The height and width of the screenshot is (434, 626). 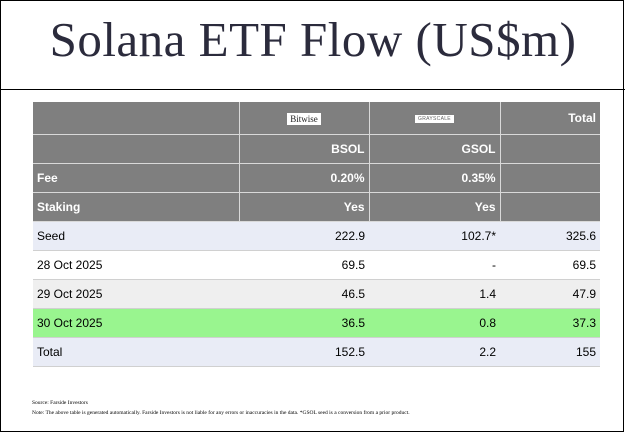 I want to click on cell-total: 47.9, so click(x=550, y=294).